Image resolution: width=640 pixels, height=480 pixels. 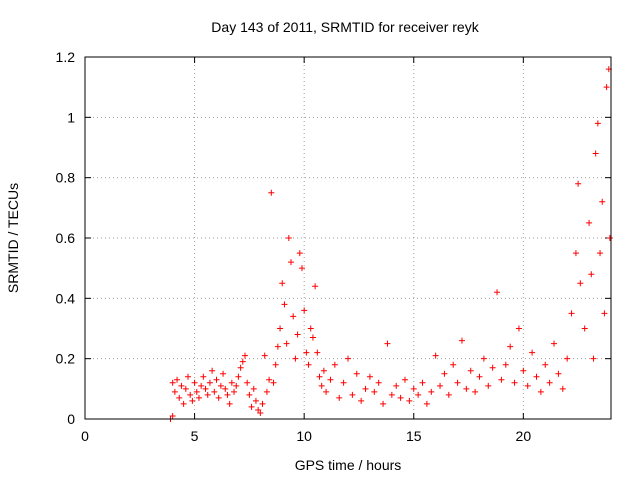 What do you see at coordinates (71, 419) in the screenshot?
I see `y-tick-label: 0` at bounding box center [71, 419].